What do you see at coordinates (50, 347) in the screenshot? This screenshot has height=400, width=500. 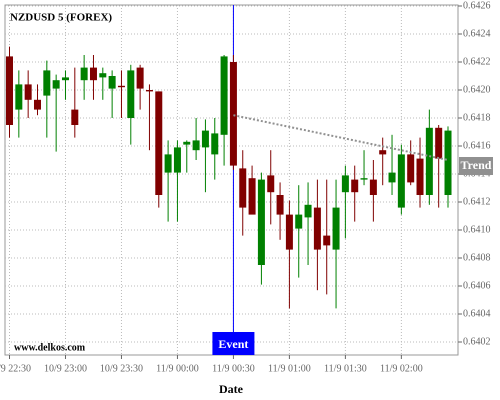 I see `watermark: www.delkos.com` at bounding box center [50, 347].